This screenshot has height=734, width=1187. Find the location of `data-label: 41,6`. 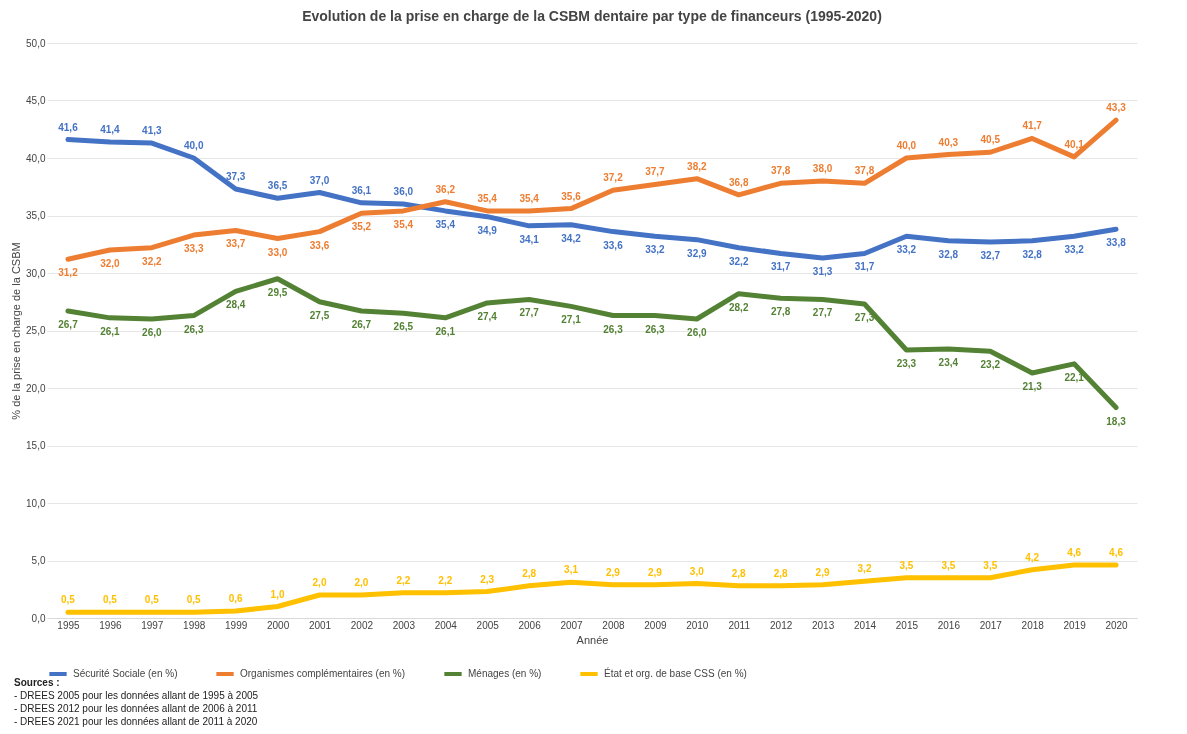

data-label: 41,6 is located at coordinates (68, 127).